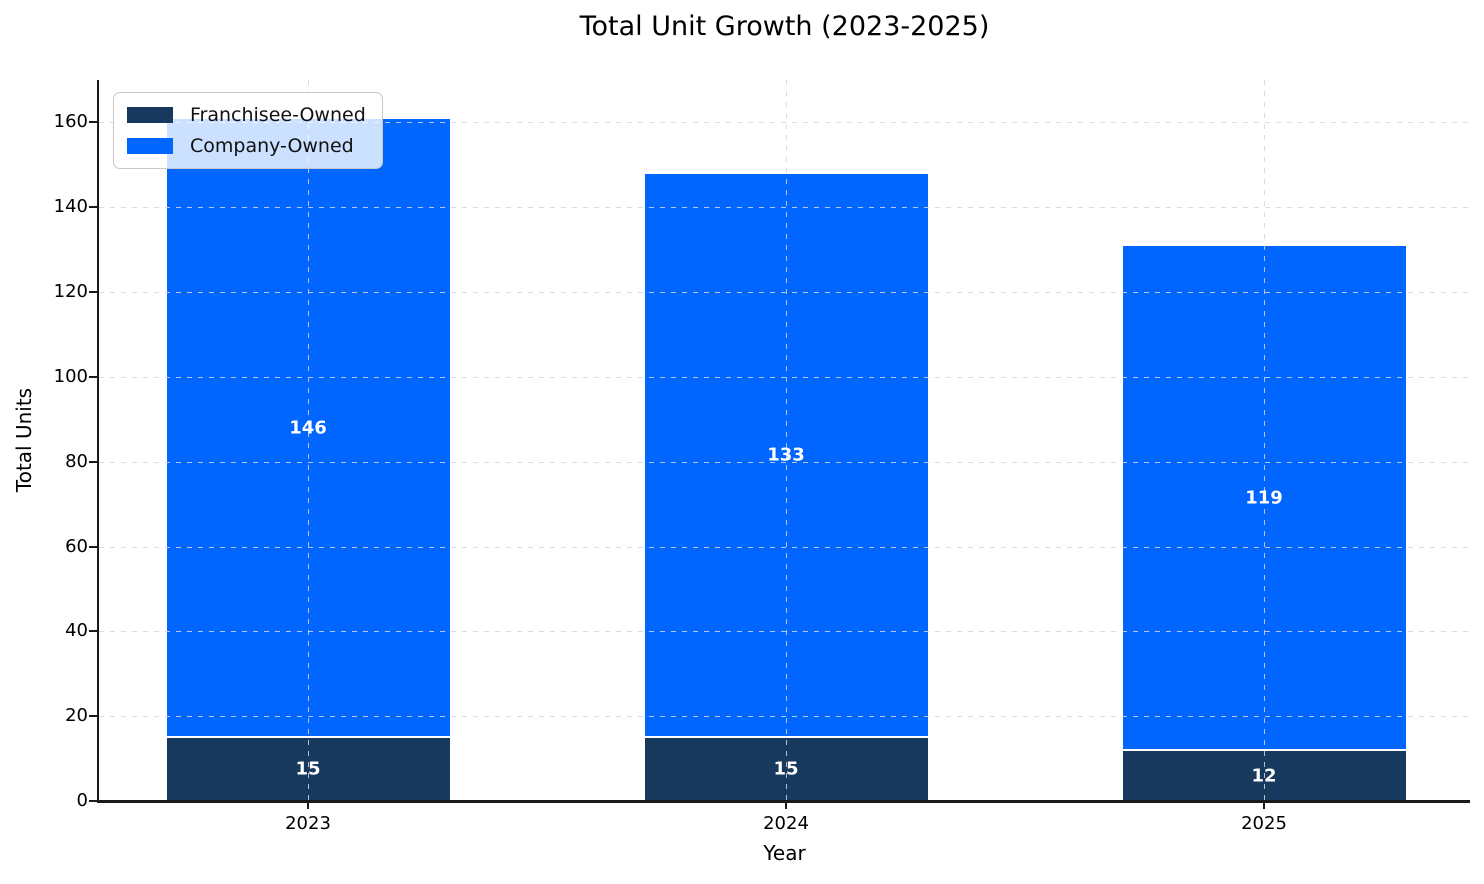  Describe the element at coordinates (70, 292) in the screenshot. I see `y-tick-label: 120` at that location.